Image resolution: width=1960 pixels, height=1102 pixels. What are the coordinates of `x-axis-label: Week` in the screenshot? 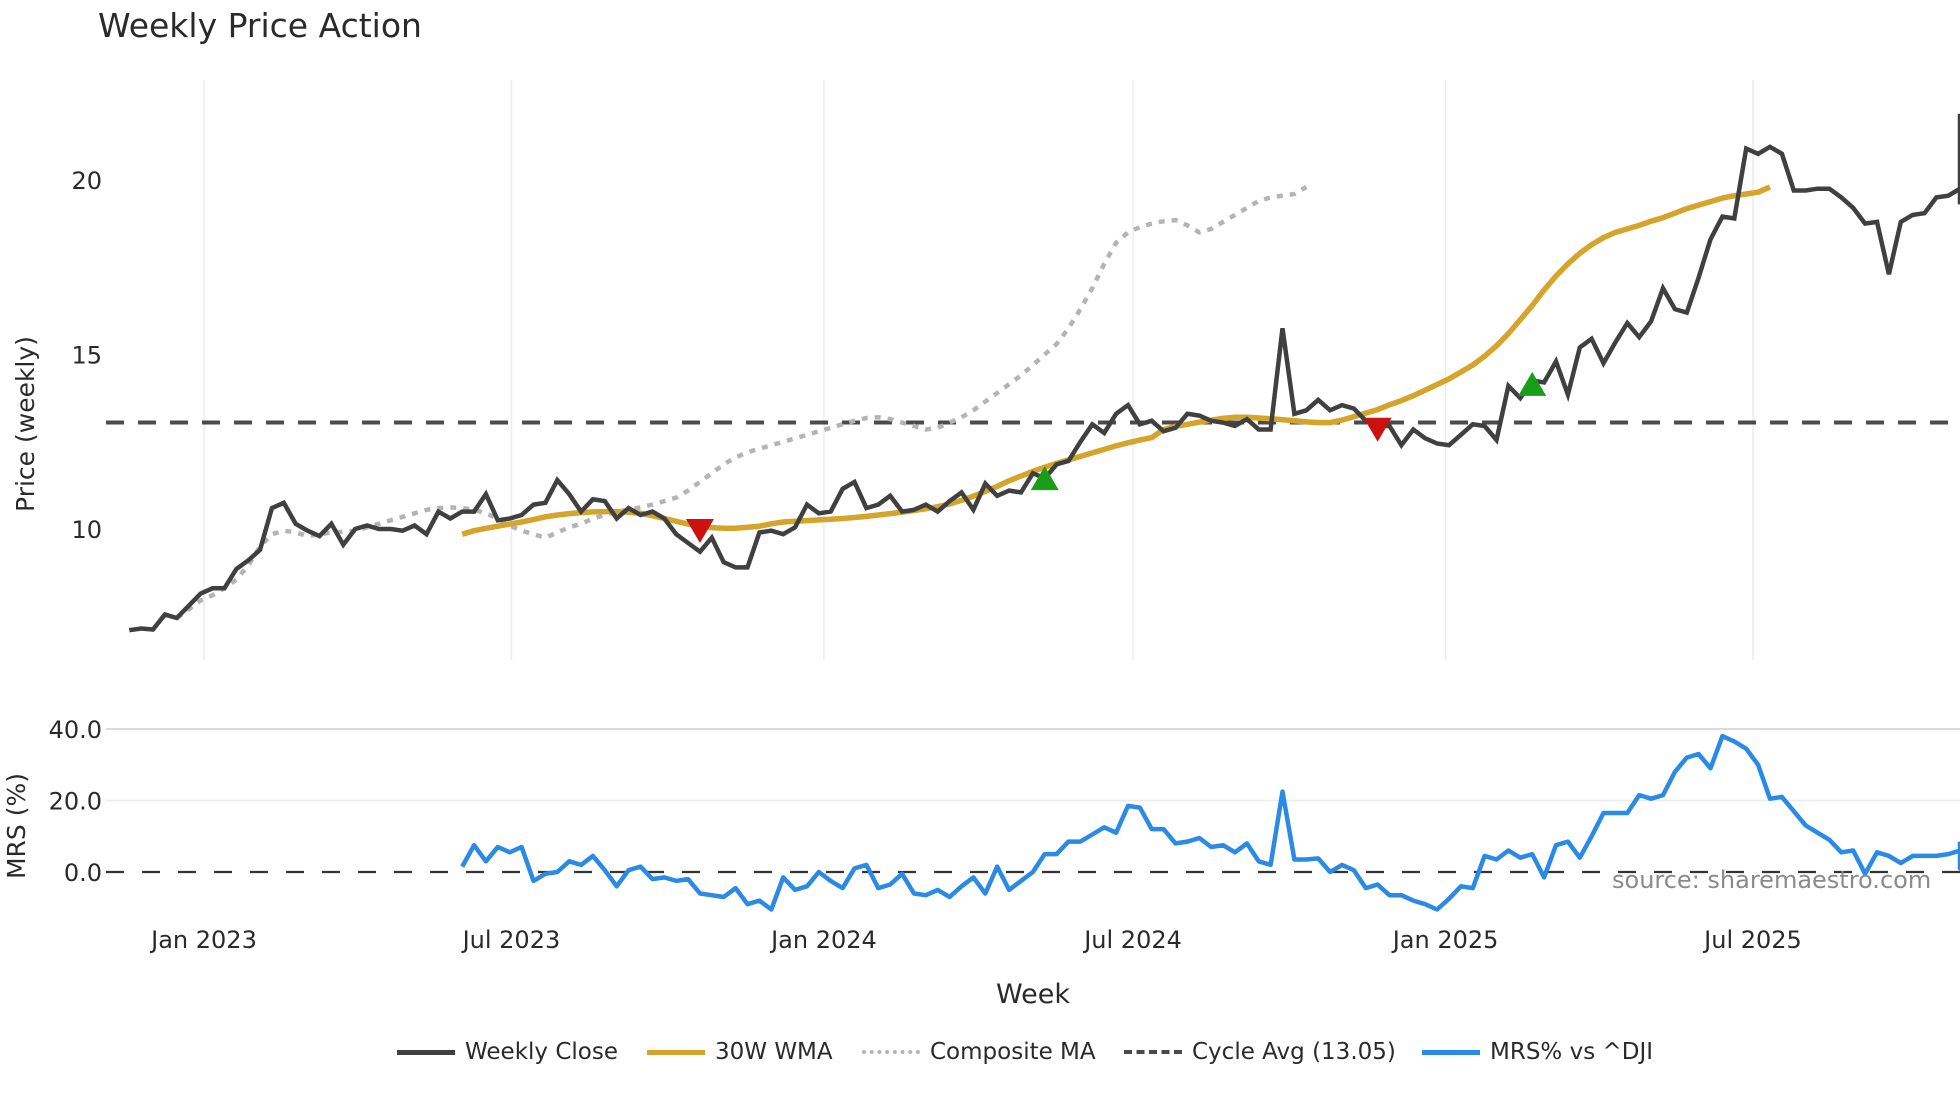 It's located at (1033, 994).